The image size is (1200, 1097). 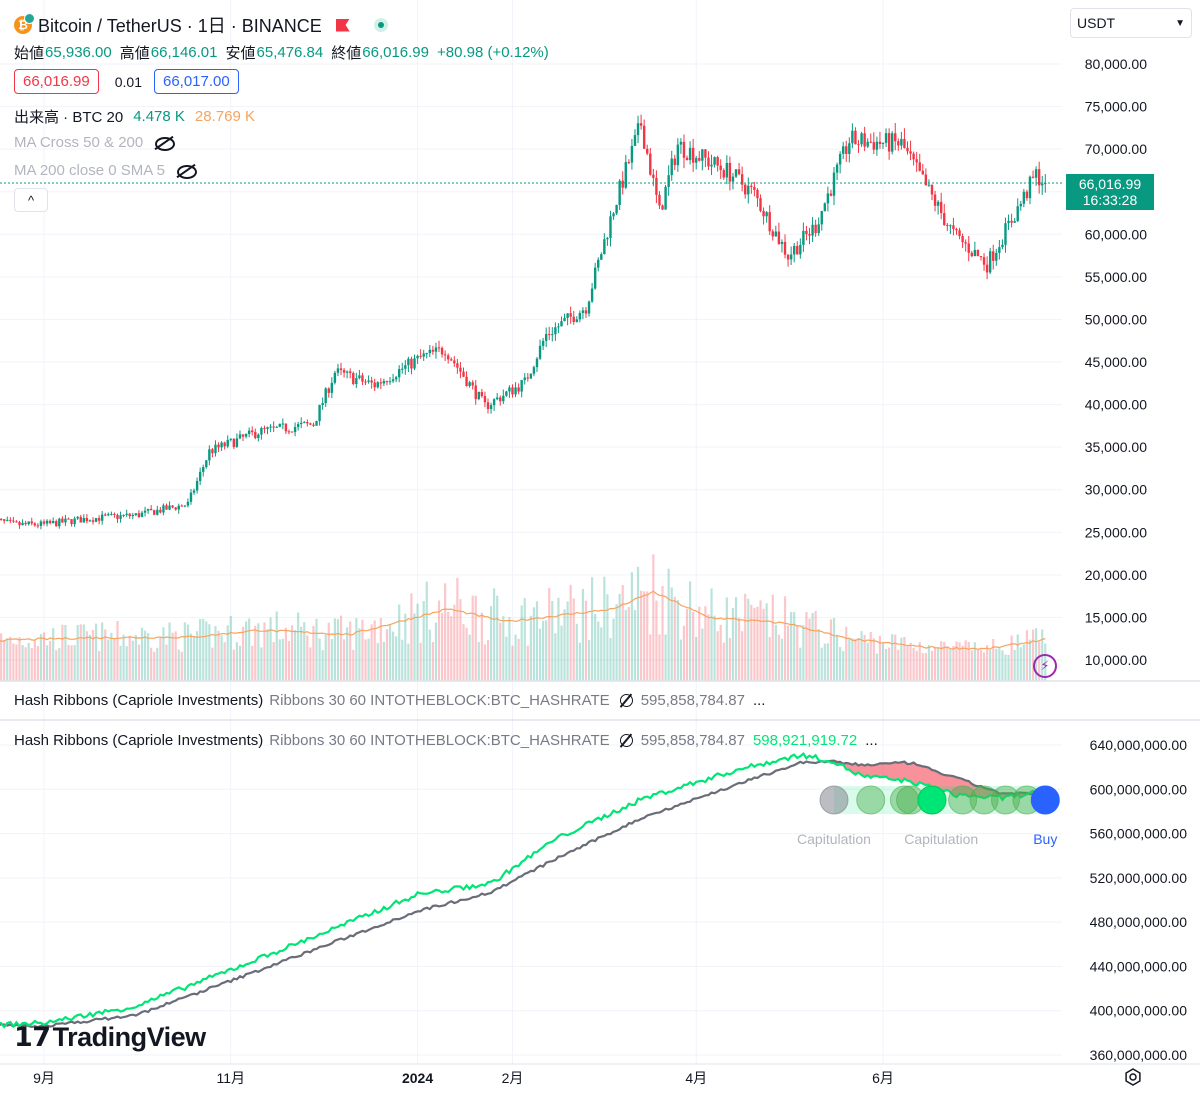 I want to click on hidden-indicator-ma200: MA 200 close 0 SMA 5, so click(x=105, y=170).